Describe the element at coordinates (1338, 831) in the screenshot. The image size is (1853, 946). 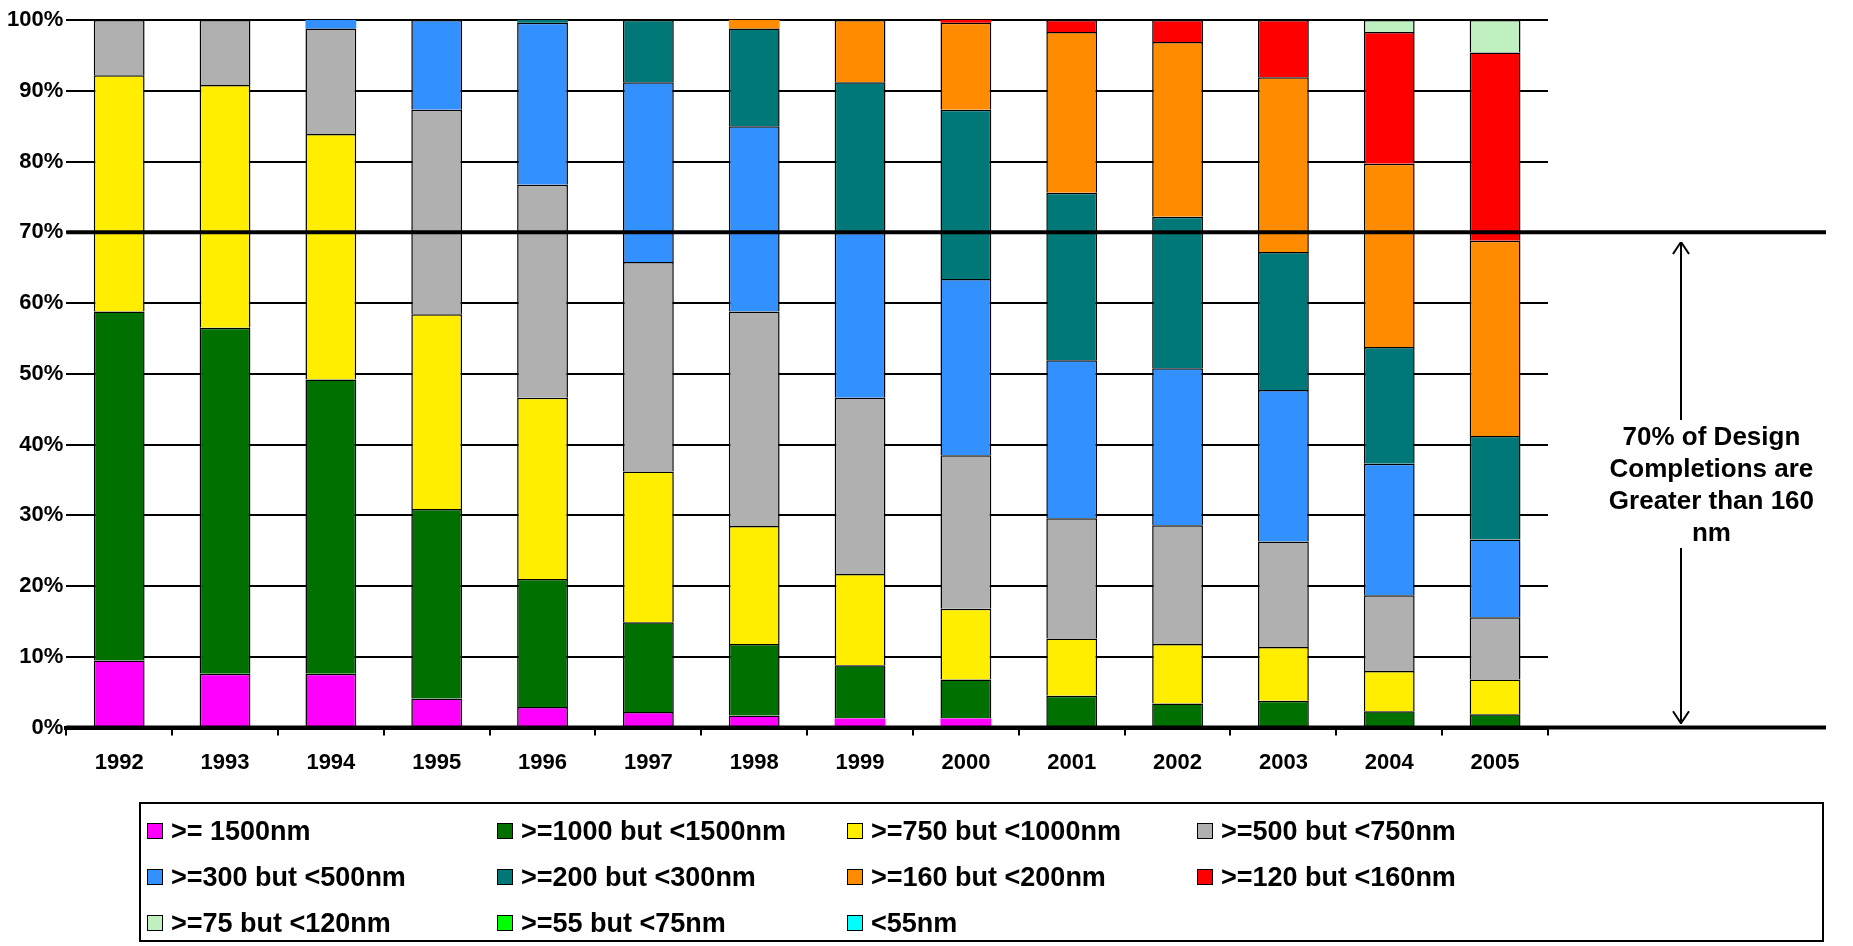
I see `legend-label: >=500 but <750nm` at that location.